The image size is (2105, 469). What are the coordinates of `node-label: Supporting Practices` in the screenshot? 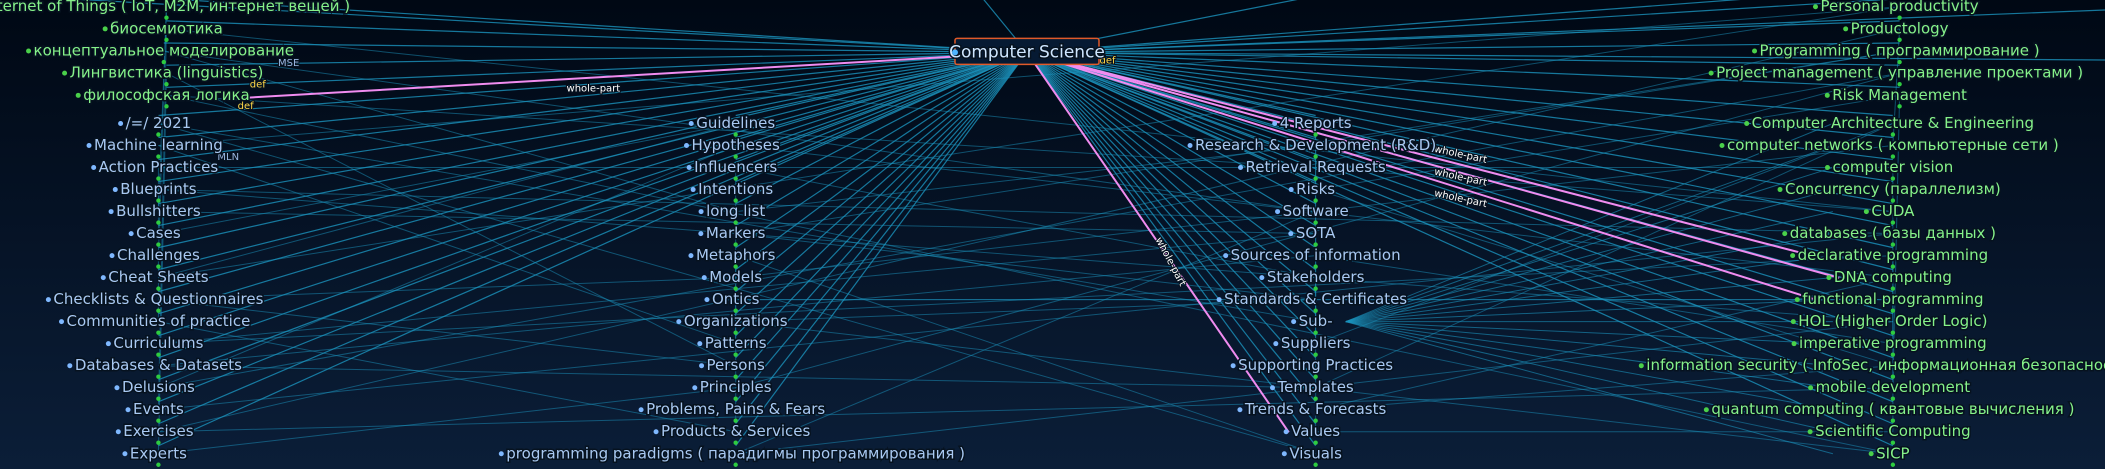 It's located at (1316, 365).